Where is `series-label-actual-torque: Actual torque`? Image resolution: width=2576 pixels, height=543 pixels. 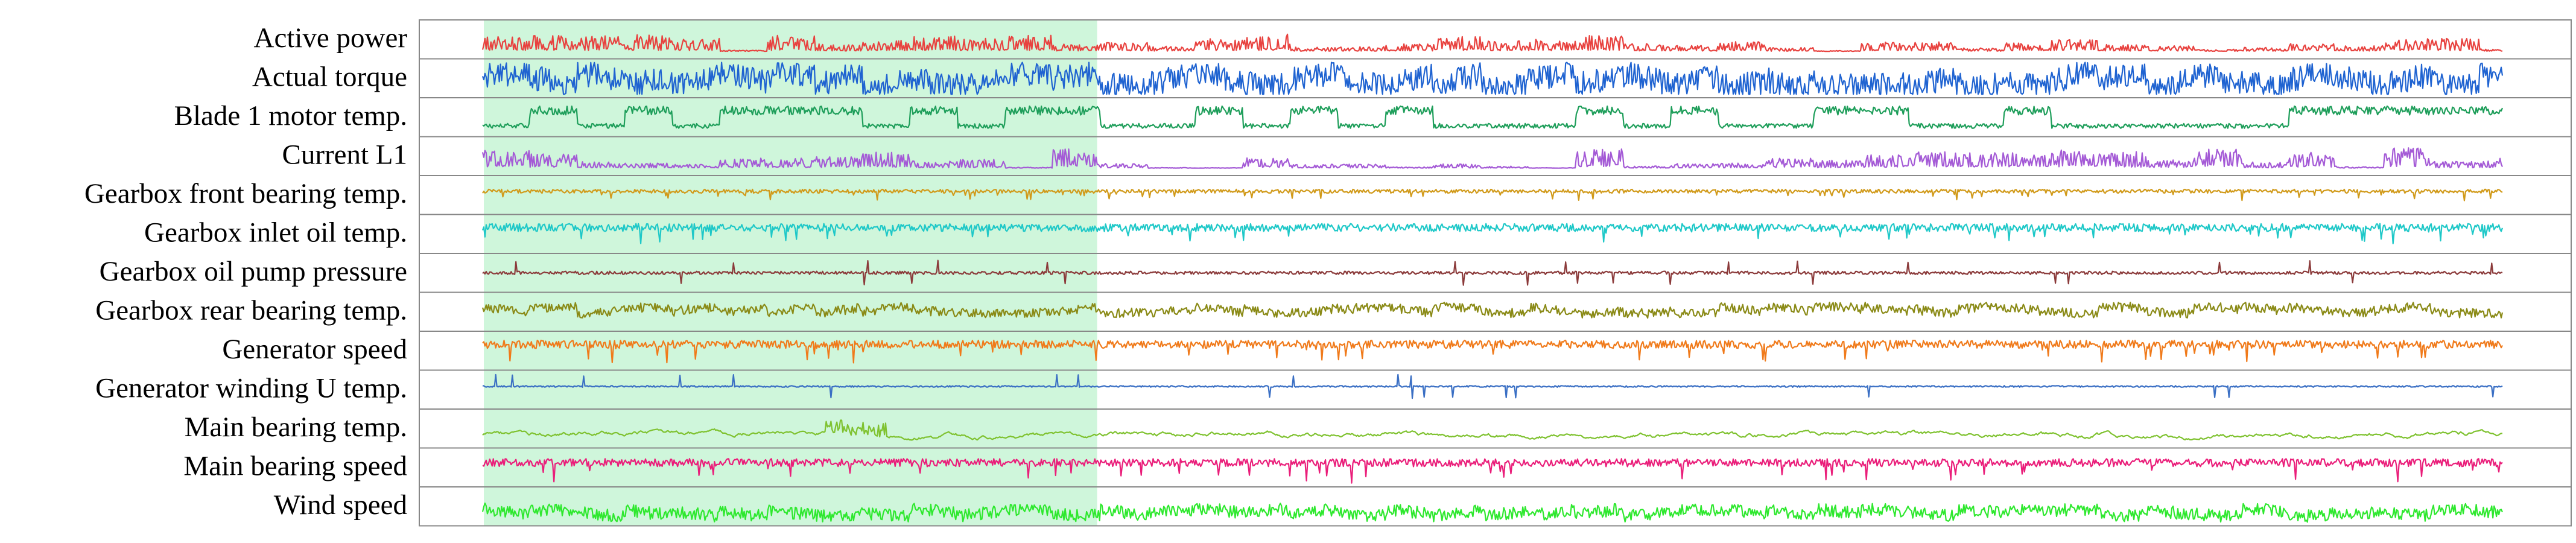 series-label-actual-torque: Actual torque is located at coordinates (329, 77).